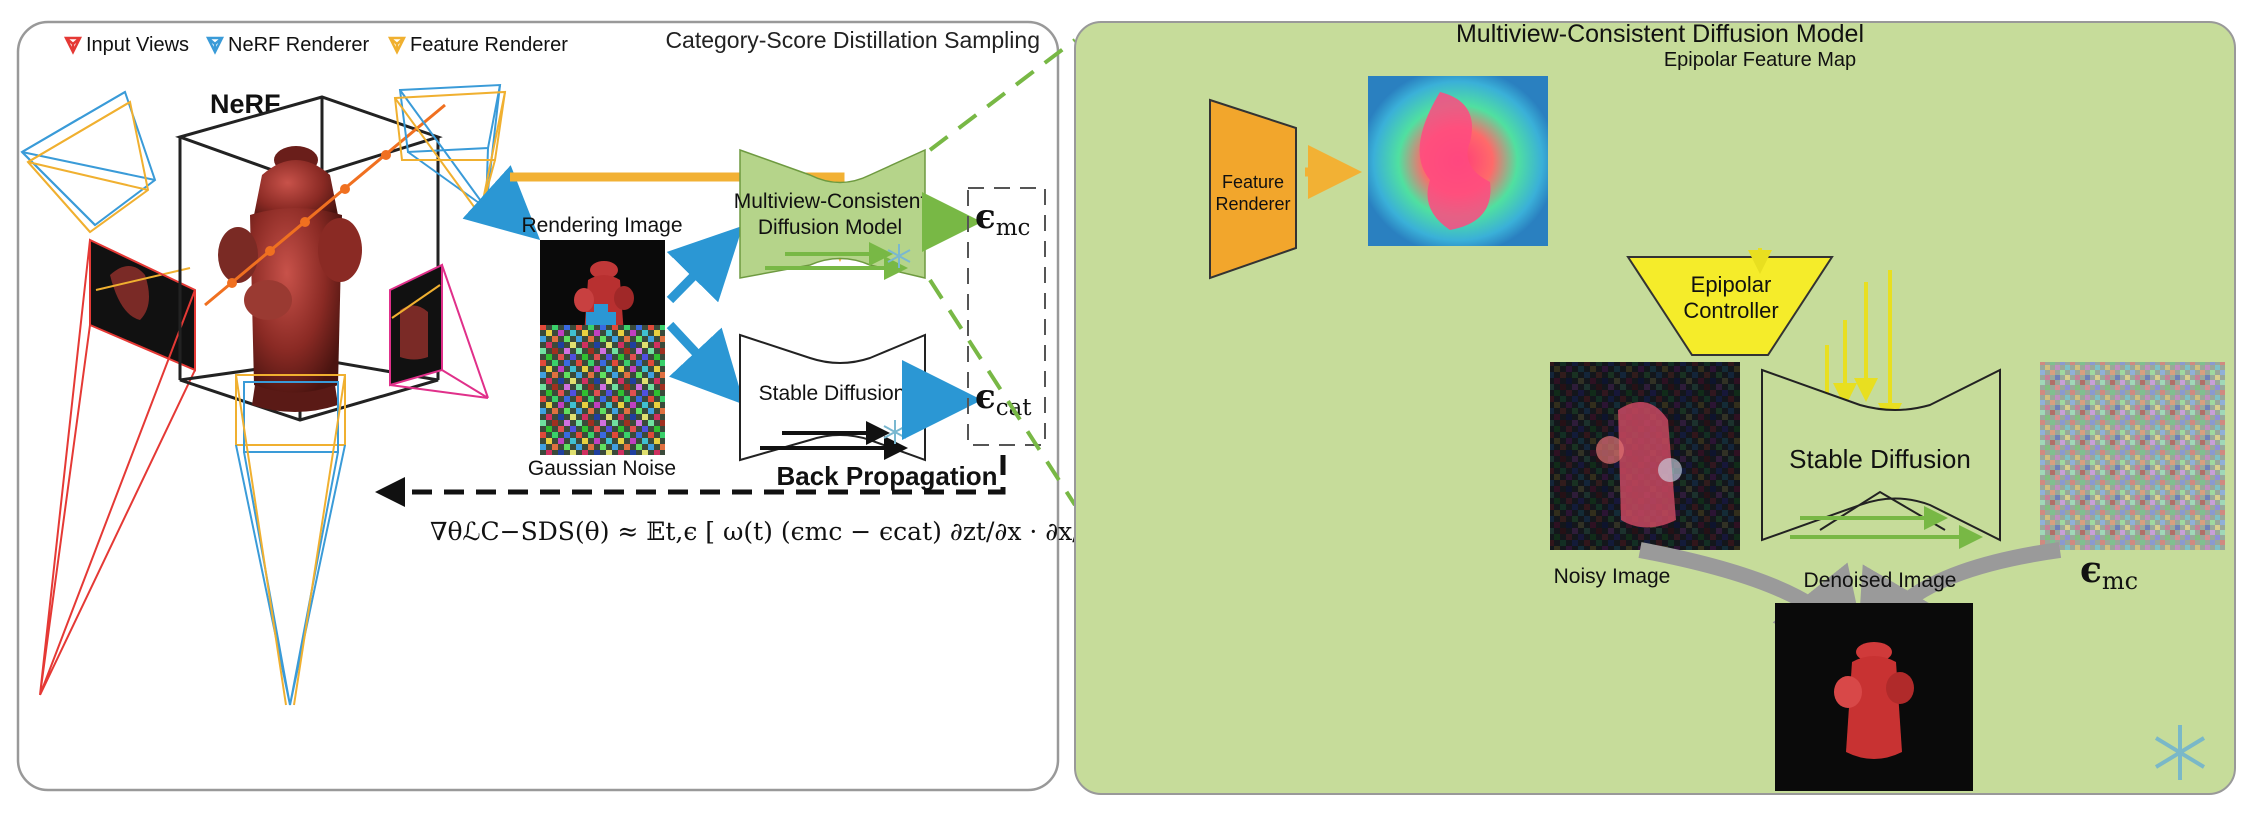 The height and width of the screenshot is (816, 2246). Describe the element at coordinates (1458, 161) in the screenshot. I see `epipolar-feature-map` at that location.